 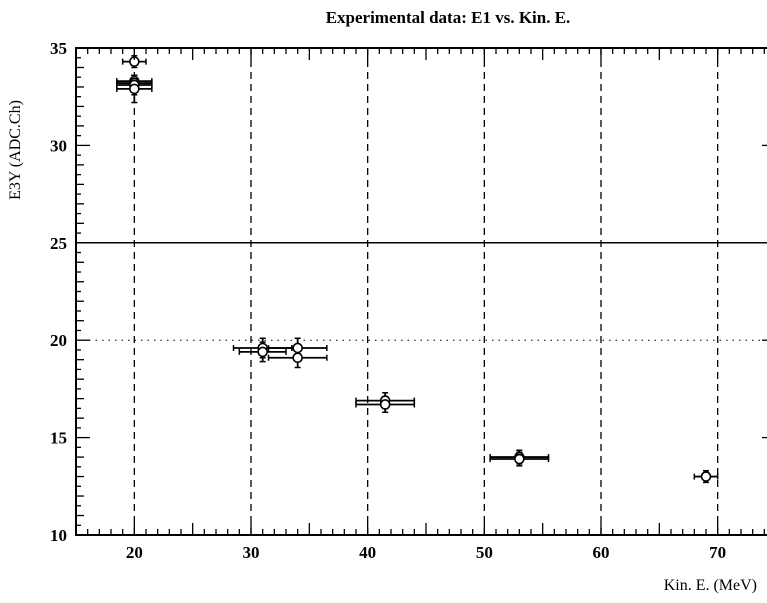 I want to click on x-tick-label-30: 30, so click(x=251, y=552).